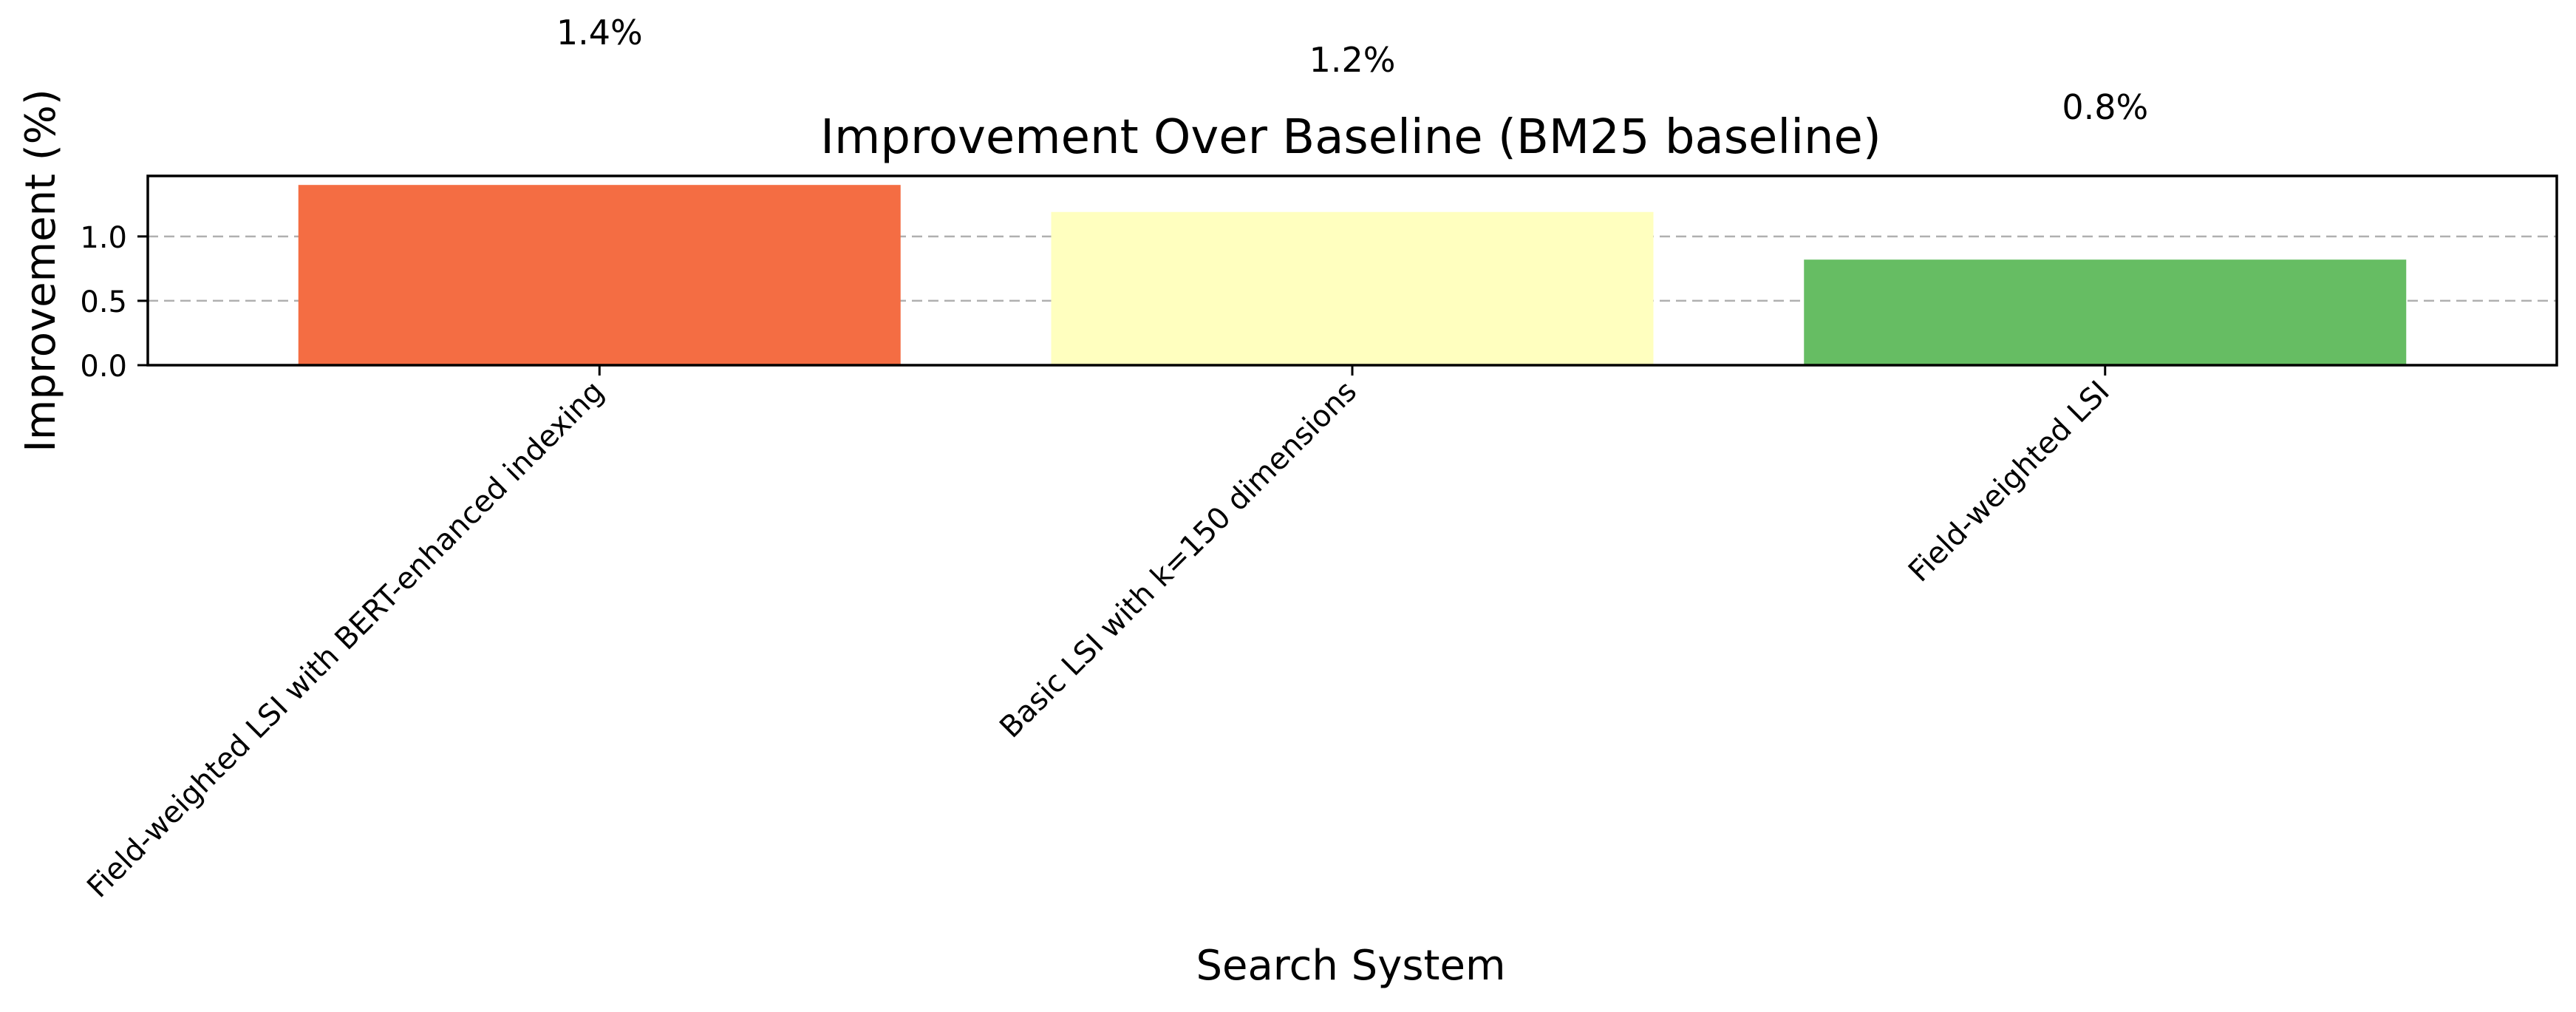 The image size is (2576, 1012). Describe the element at coordinates (41, 270) in the screenshot. I see `y-axis-label: Improvement (%)` at that location.